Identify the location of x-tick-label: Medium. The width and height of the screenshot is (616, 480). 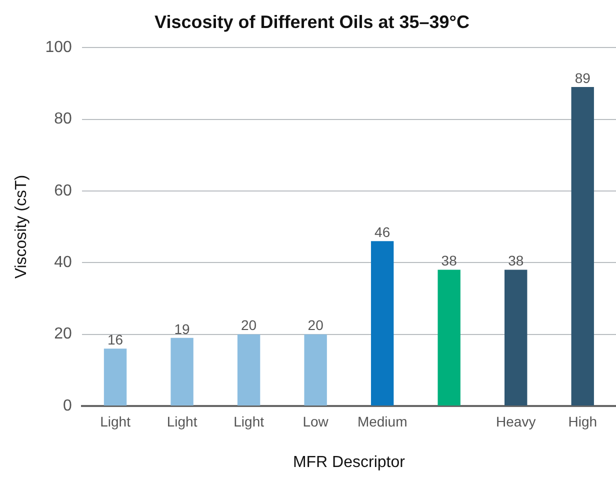
(382, 421).